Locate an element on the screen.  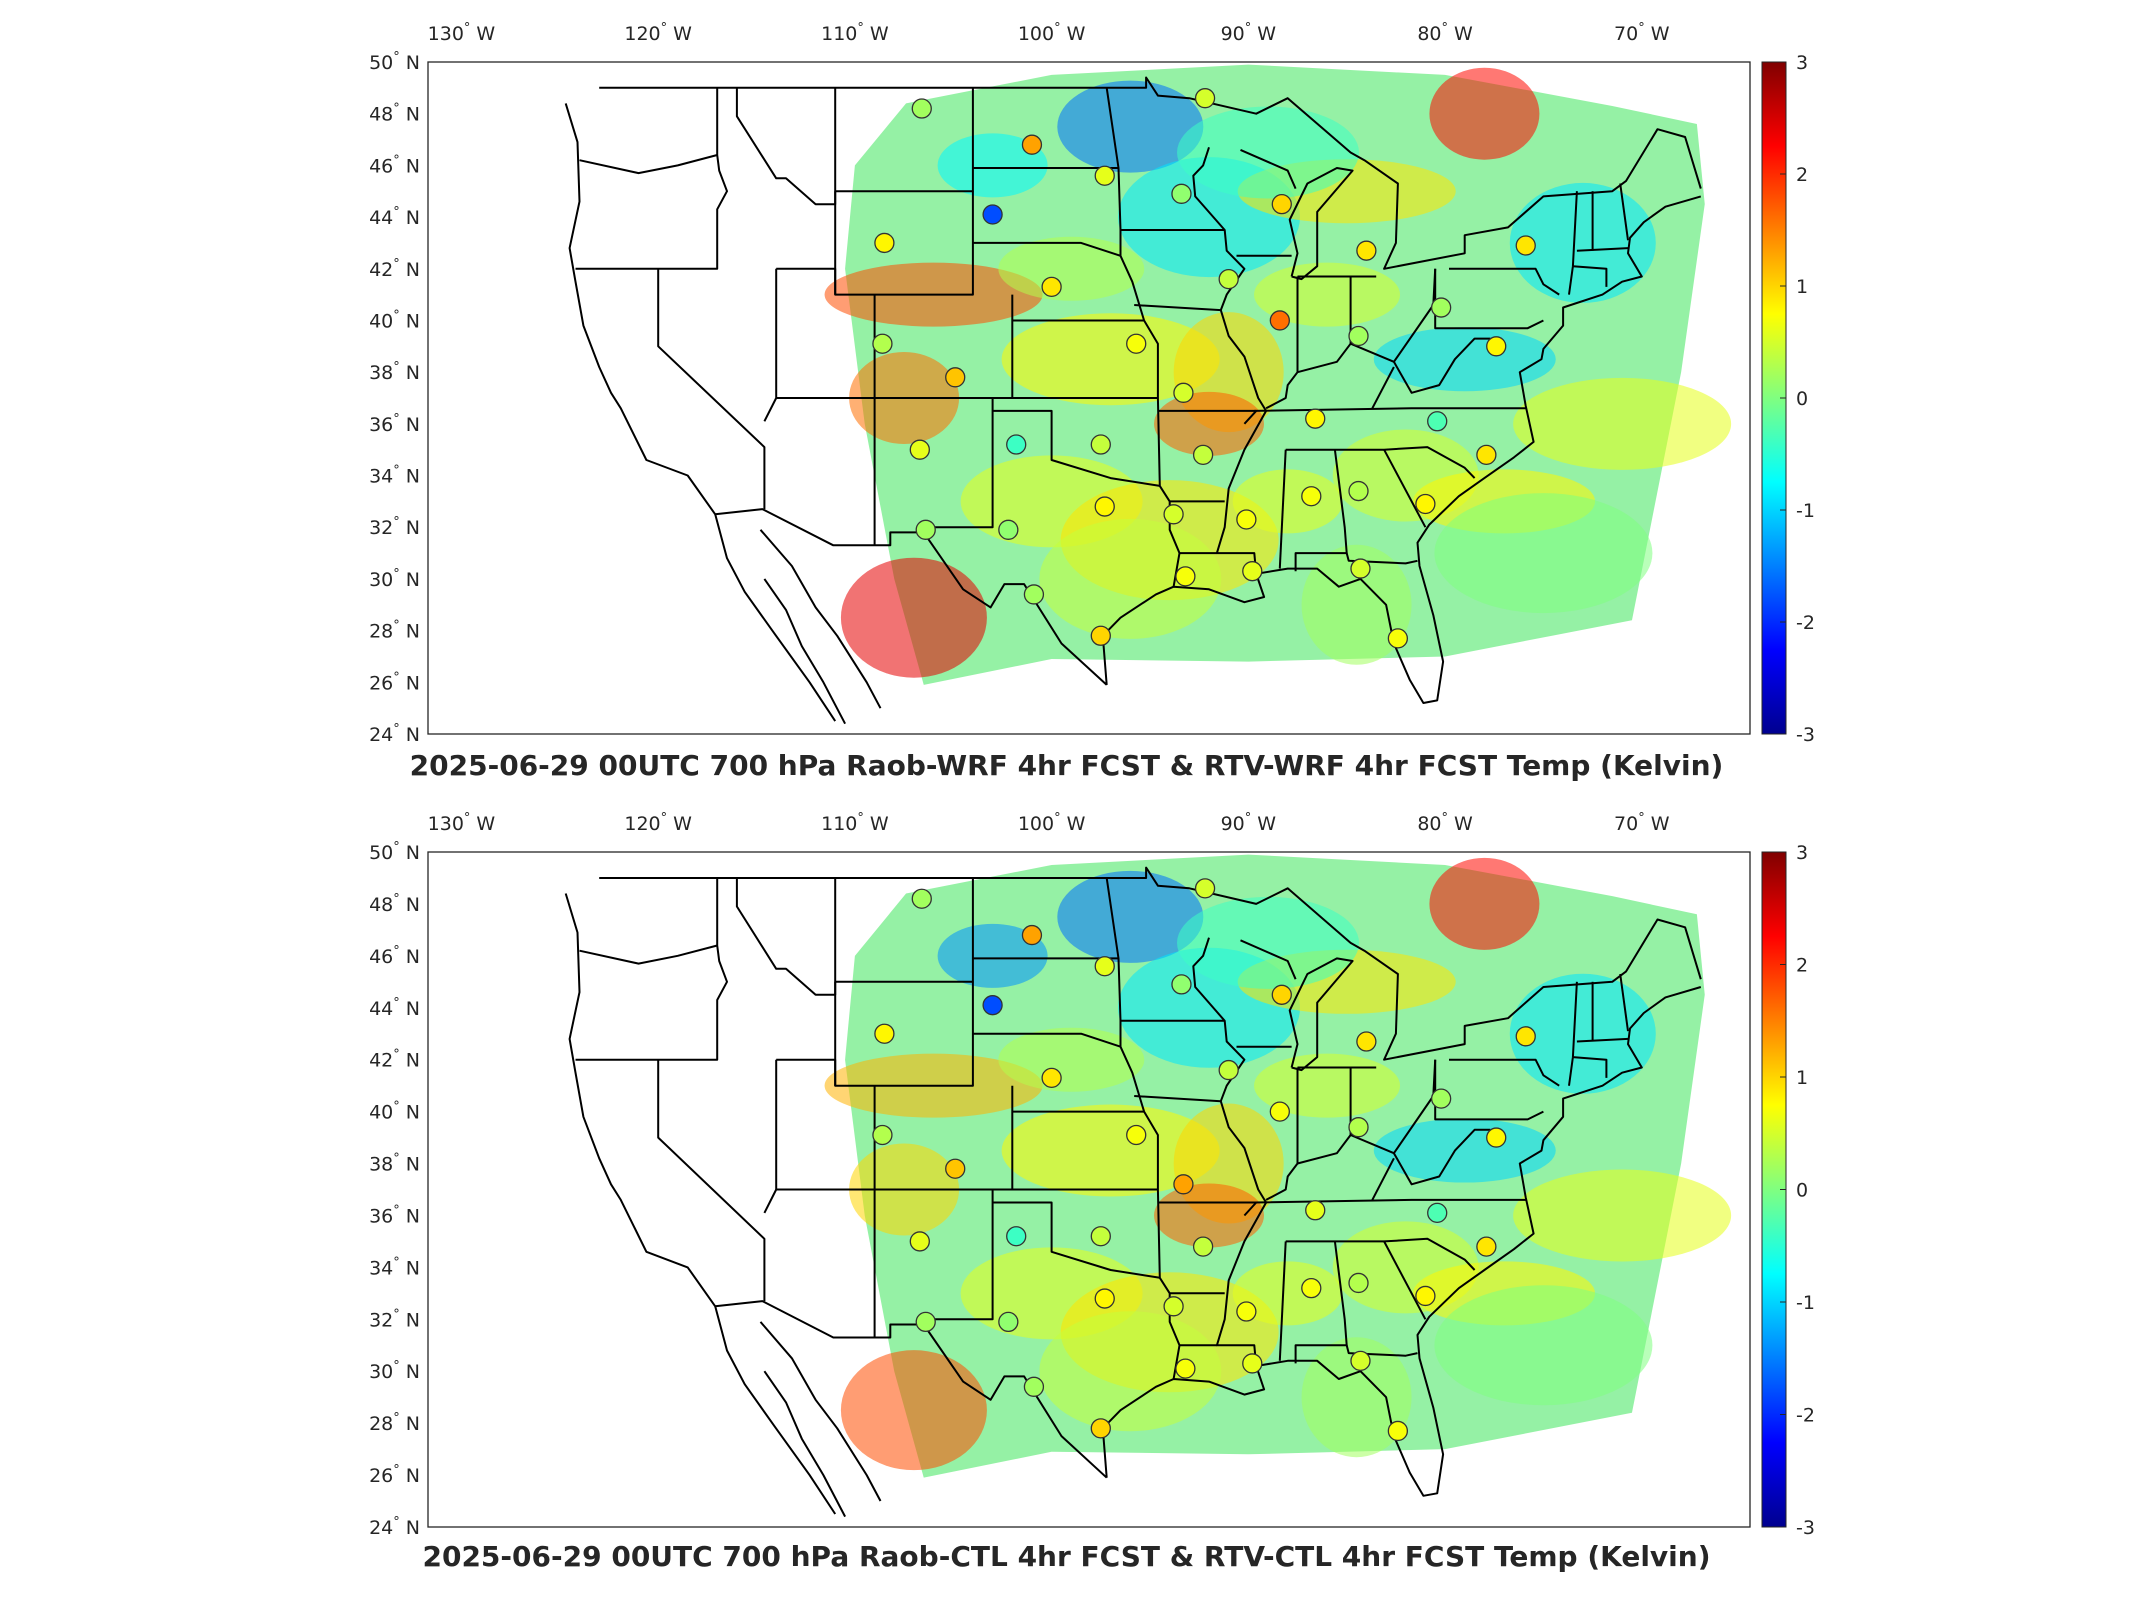
bottom-lat-tick-label: 34° N is located at coordinates (394, 1267).